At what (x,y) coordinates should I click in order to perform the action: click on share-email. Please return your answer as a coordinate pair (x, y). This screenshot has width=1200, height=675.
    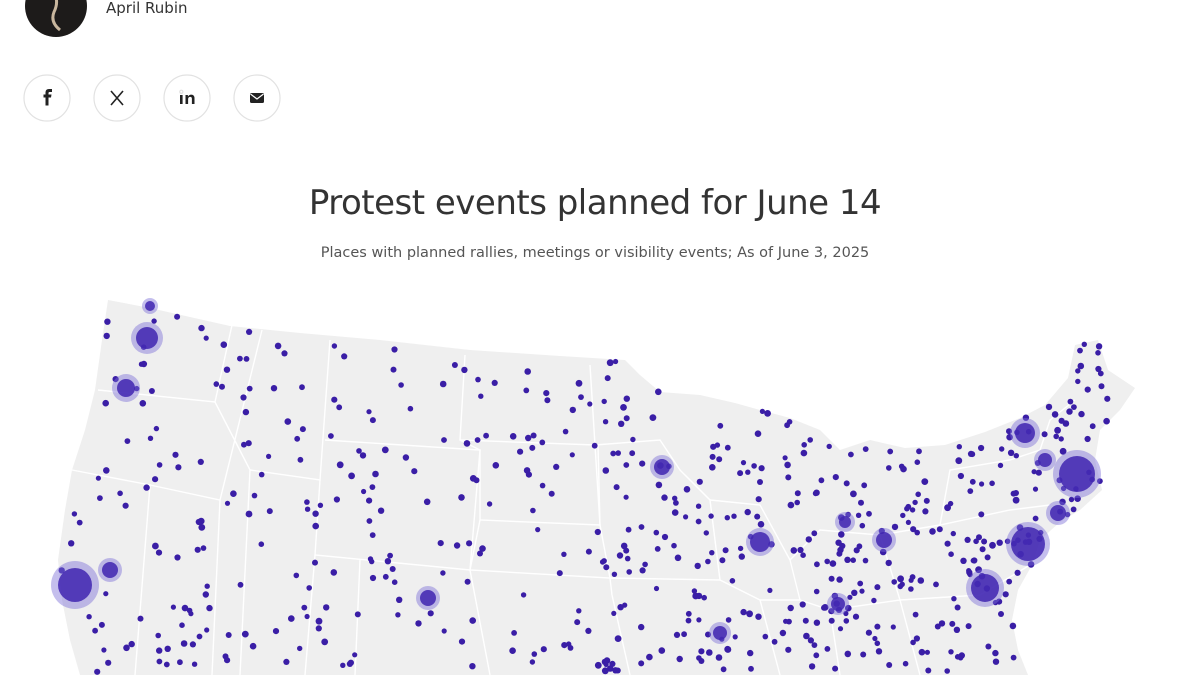
    Looking at the image, I should click on (257, 98).